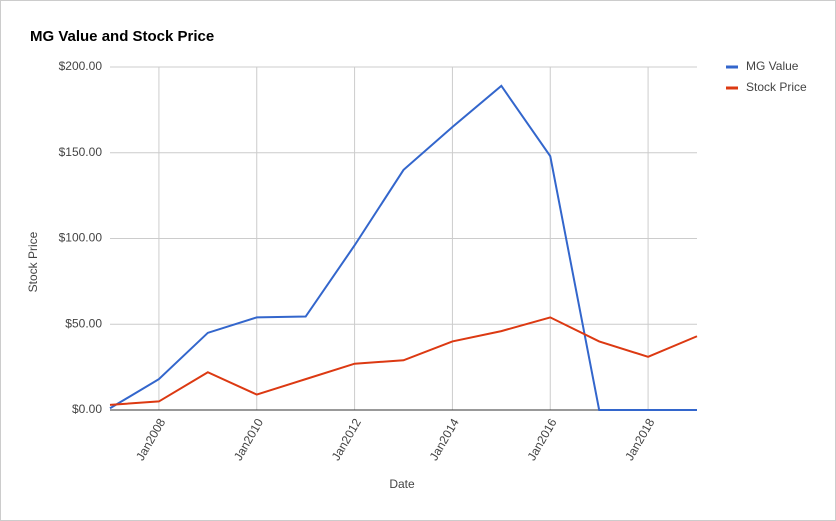 The height and width of the screenshot is (521, 836). What do you see at coordinates (776, 87) in the screenshot?
I see `legend-label: Stock Price` at bounding box center [776, 87].